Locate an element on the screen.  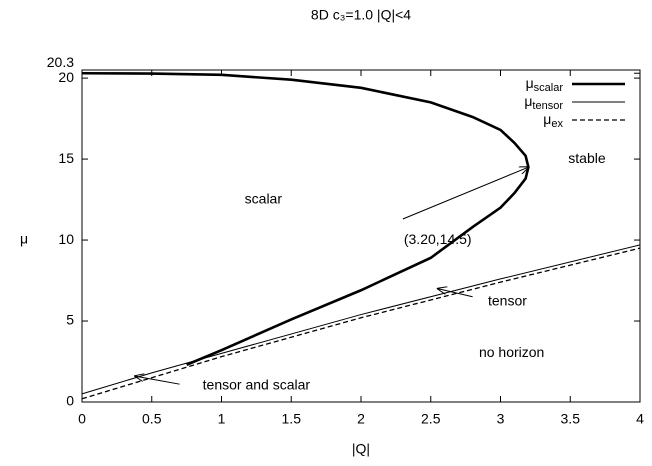
annotation: (3.20,14.5) is located at coordinates (438, 239).